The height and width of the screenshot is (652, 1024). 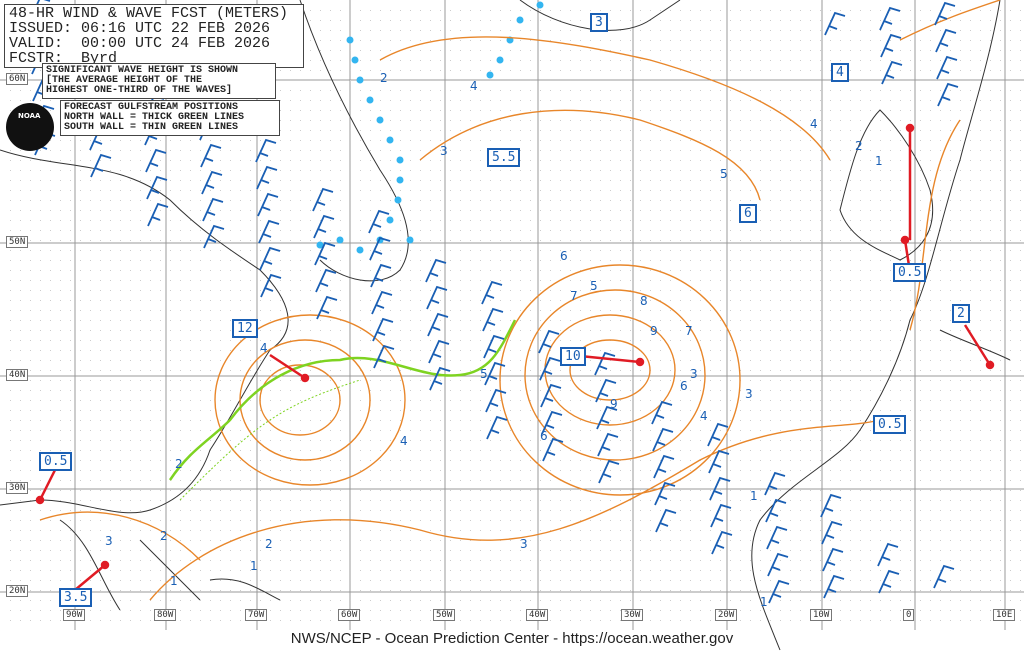 I want to click on logo-text: NOAA, so click(x=29, y=116).